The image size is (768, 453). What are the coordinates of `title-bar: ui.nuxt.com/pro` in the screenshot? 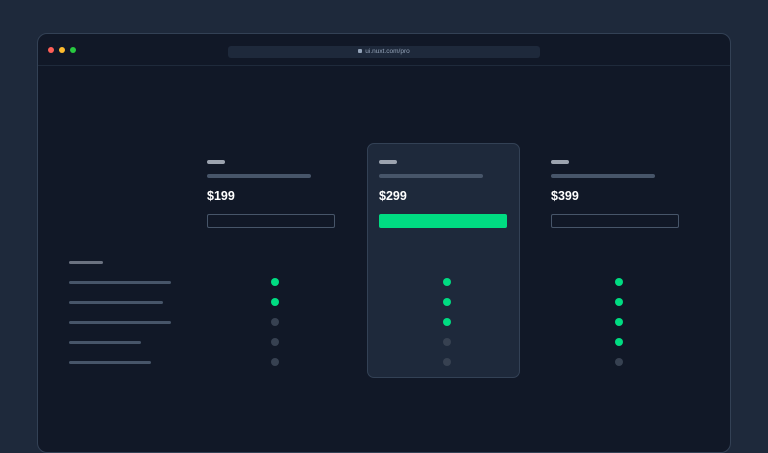 It's located at (384, 50).